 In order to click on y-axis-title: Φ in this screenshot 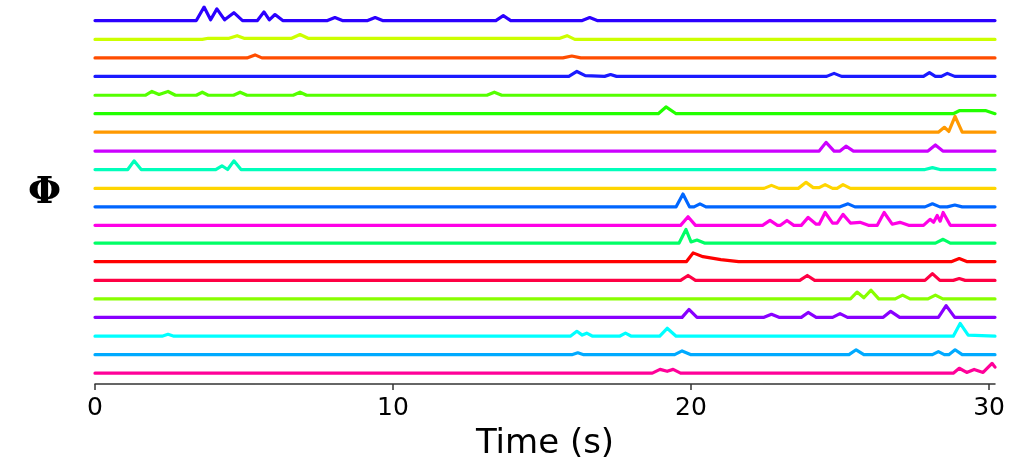, I will do `click(45, 189)`.